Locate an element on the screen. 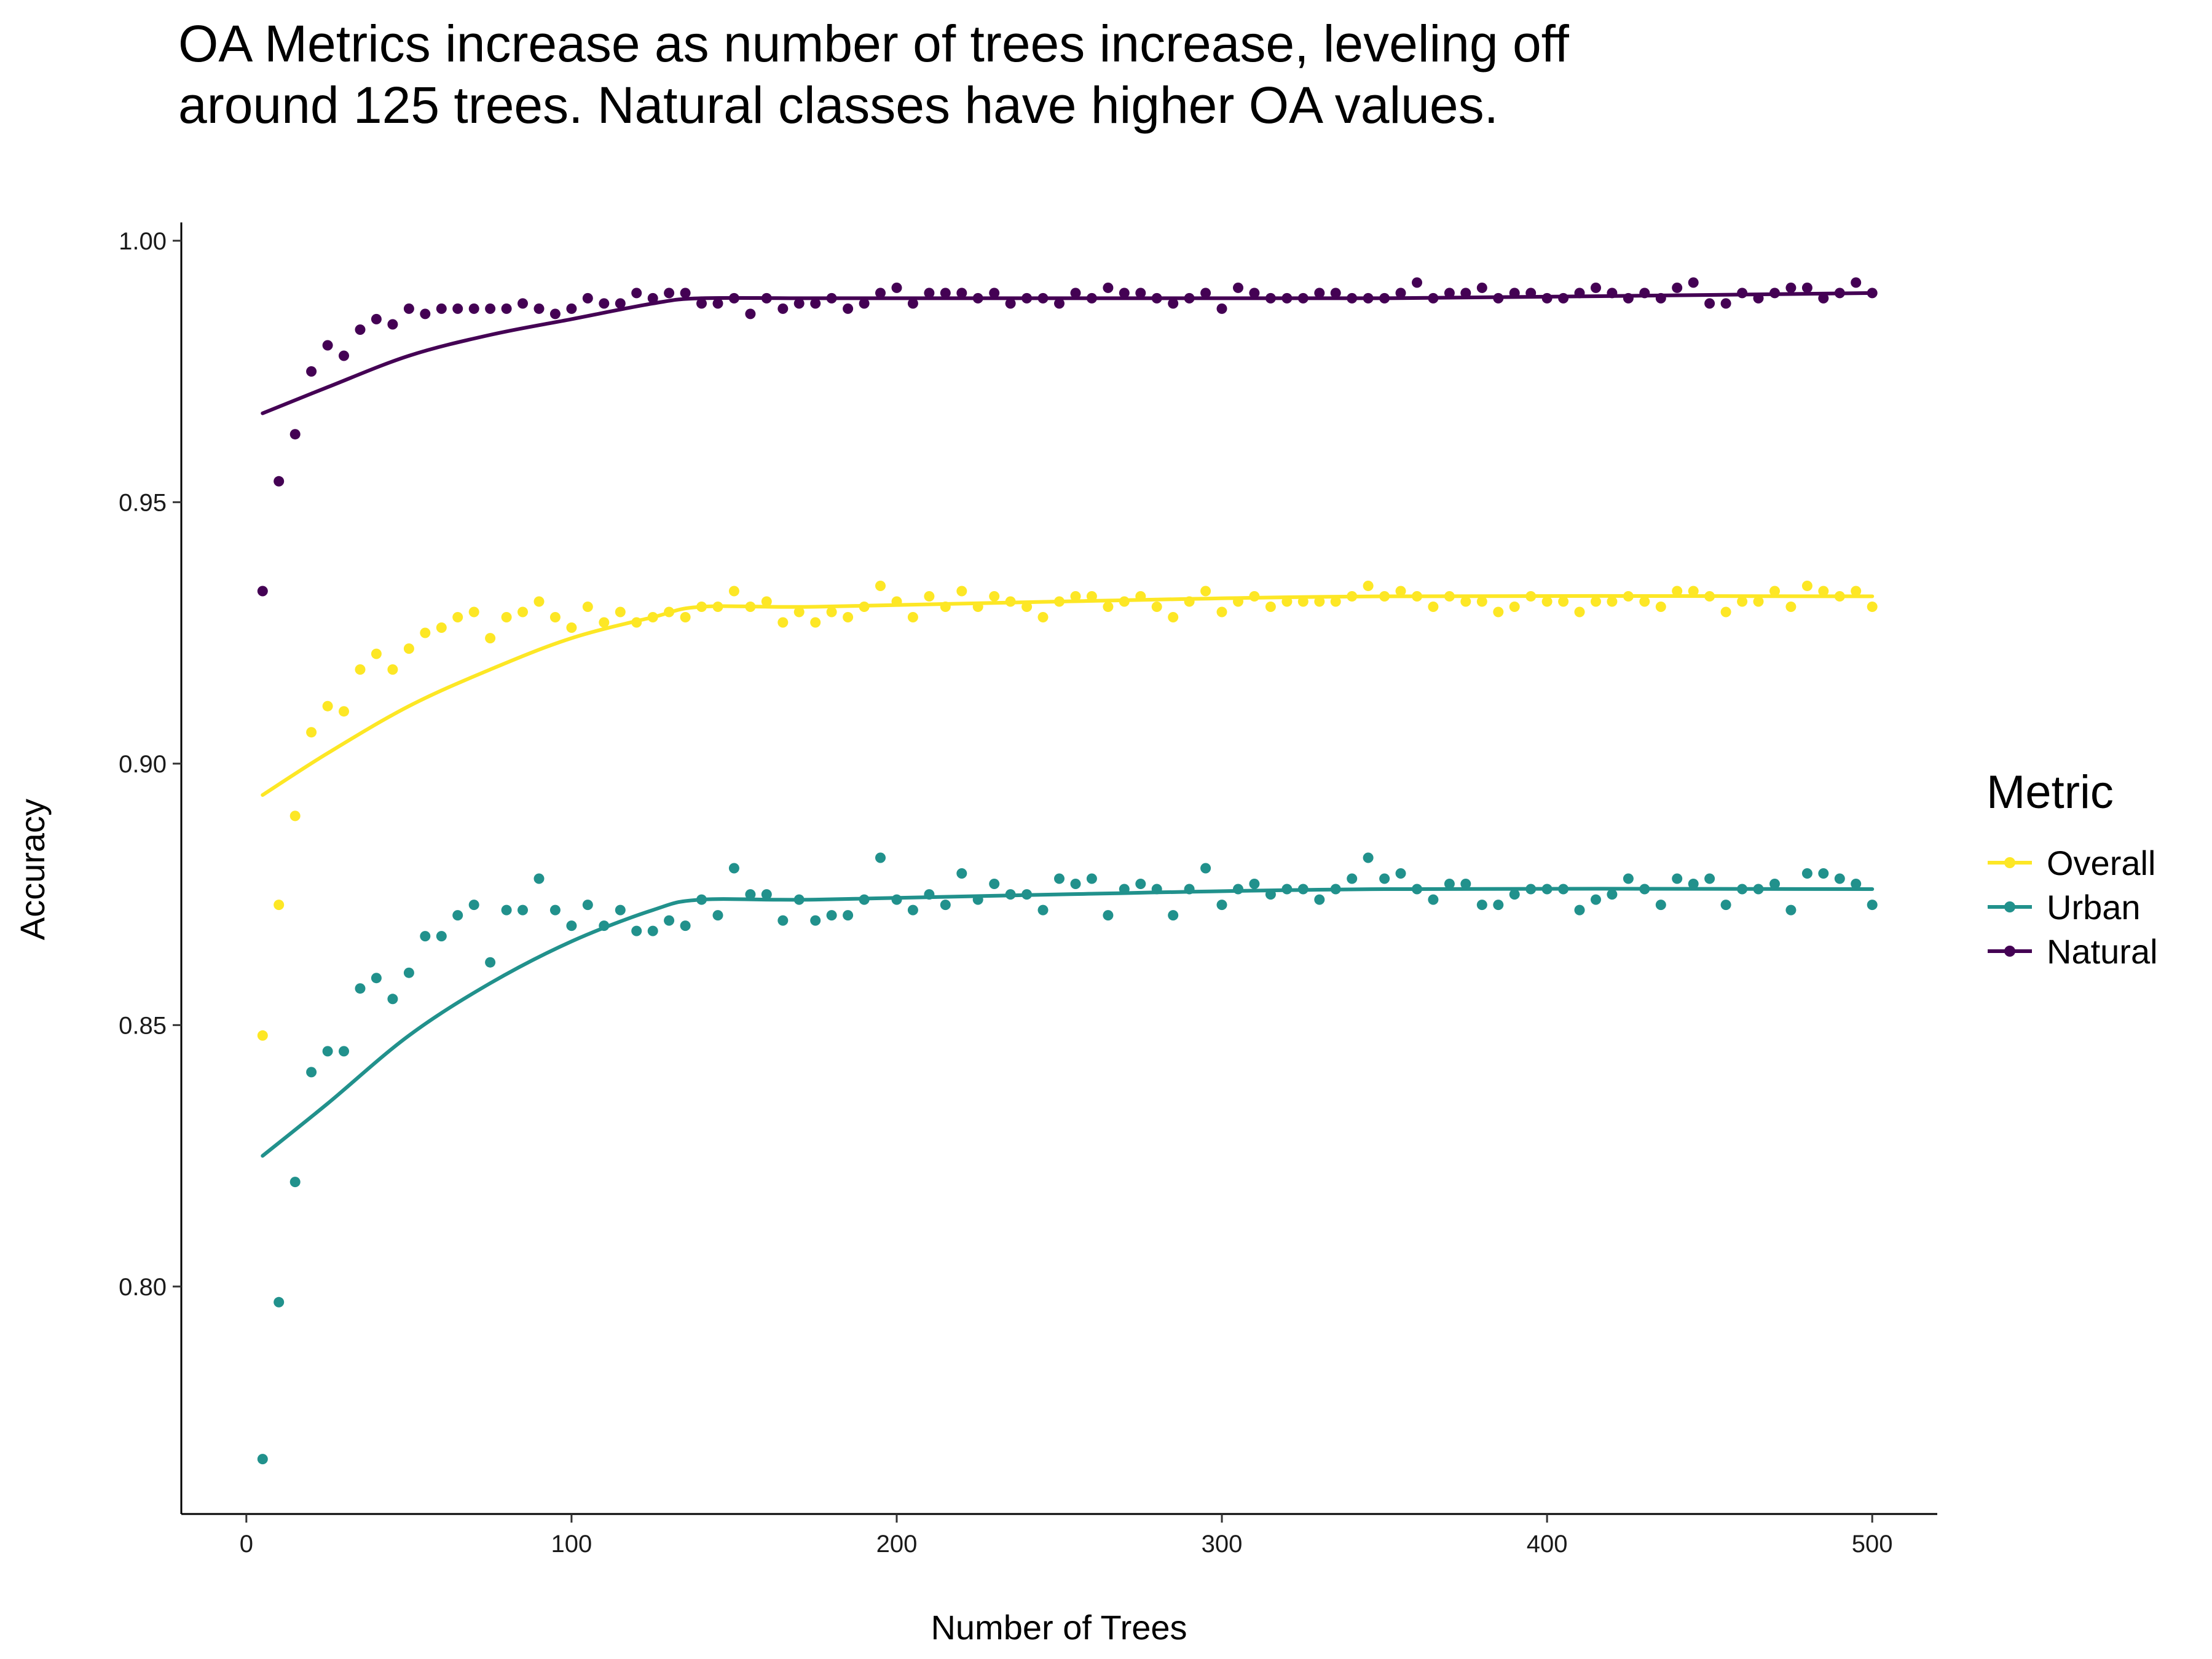 The height and width of the screenshot is (1659, 2212). x-axis-ticks: 0 100 200 300 400 500 is located at coordinates (1066, 1536).